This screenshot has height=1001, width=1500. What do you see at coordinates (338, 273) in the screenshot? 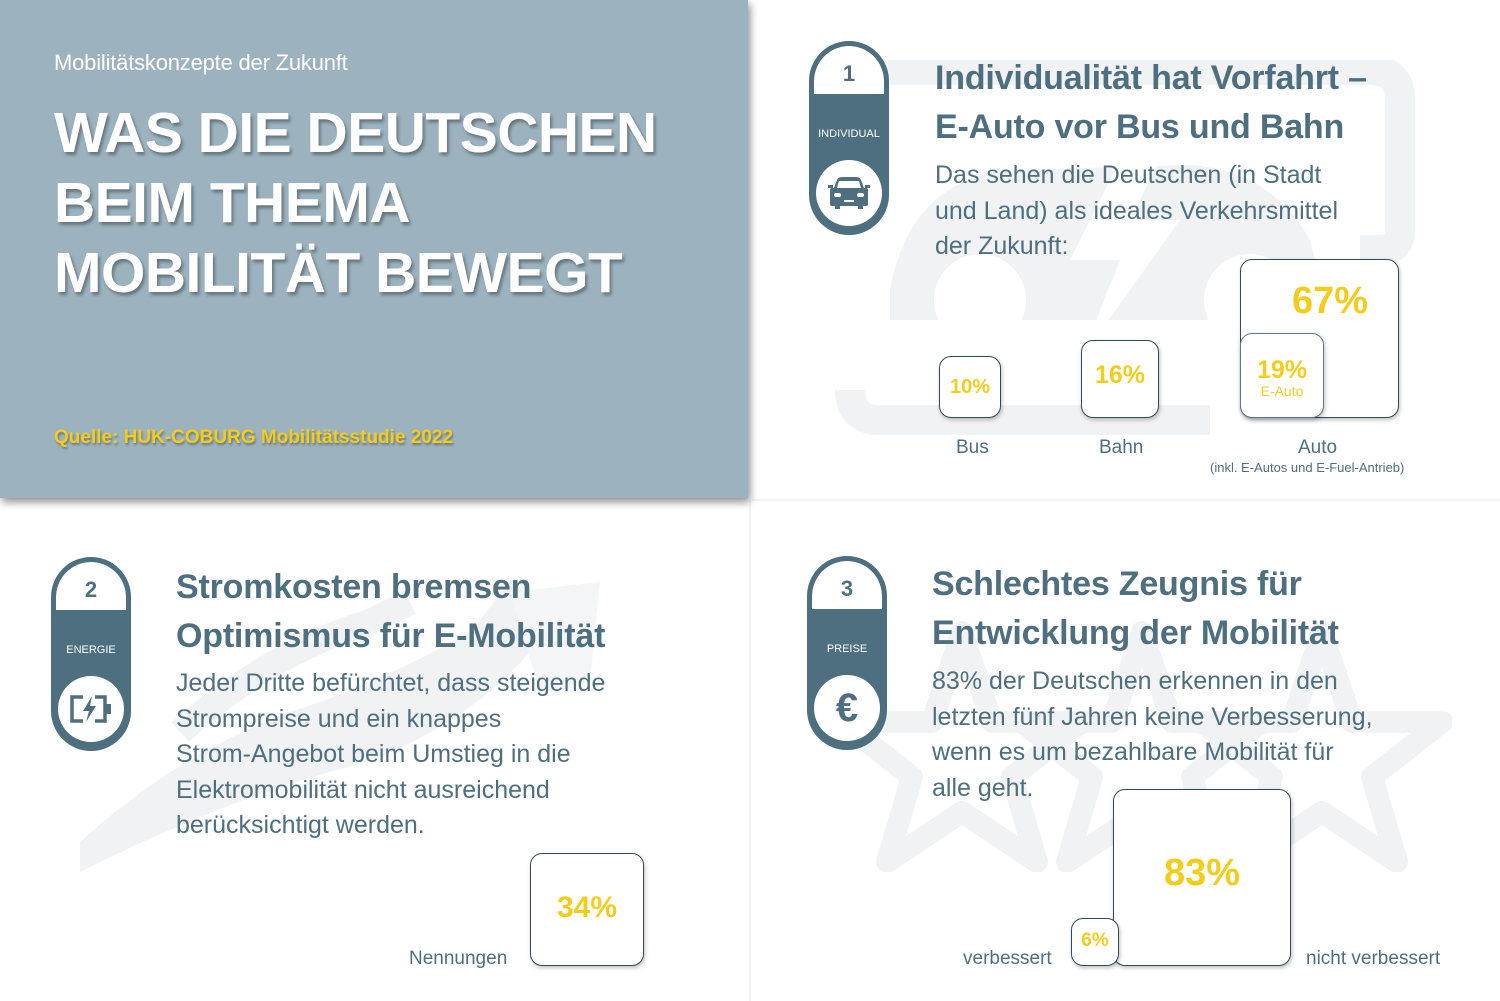
I see `hero-title-line: MOBILITÄT BEWEGT` at bounding box center [338, 273].